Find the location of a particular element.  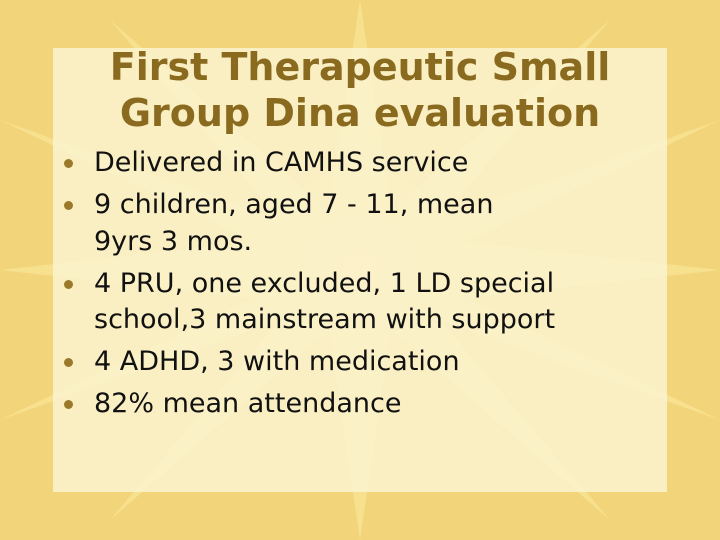

bullet-text: 82% mean attendance is located at coordinates (248, 403).